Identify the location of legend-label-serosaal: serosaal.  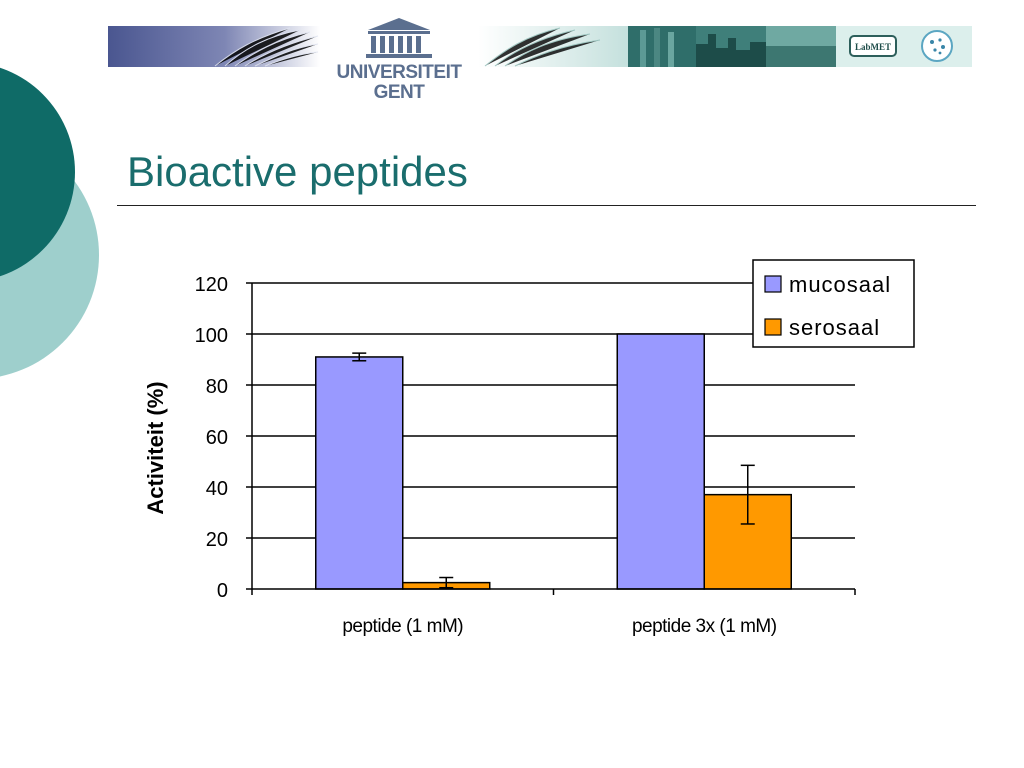
(834, 327).